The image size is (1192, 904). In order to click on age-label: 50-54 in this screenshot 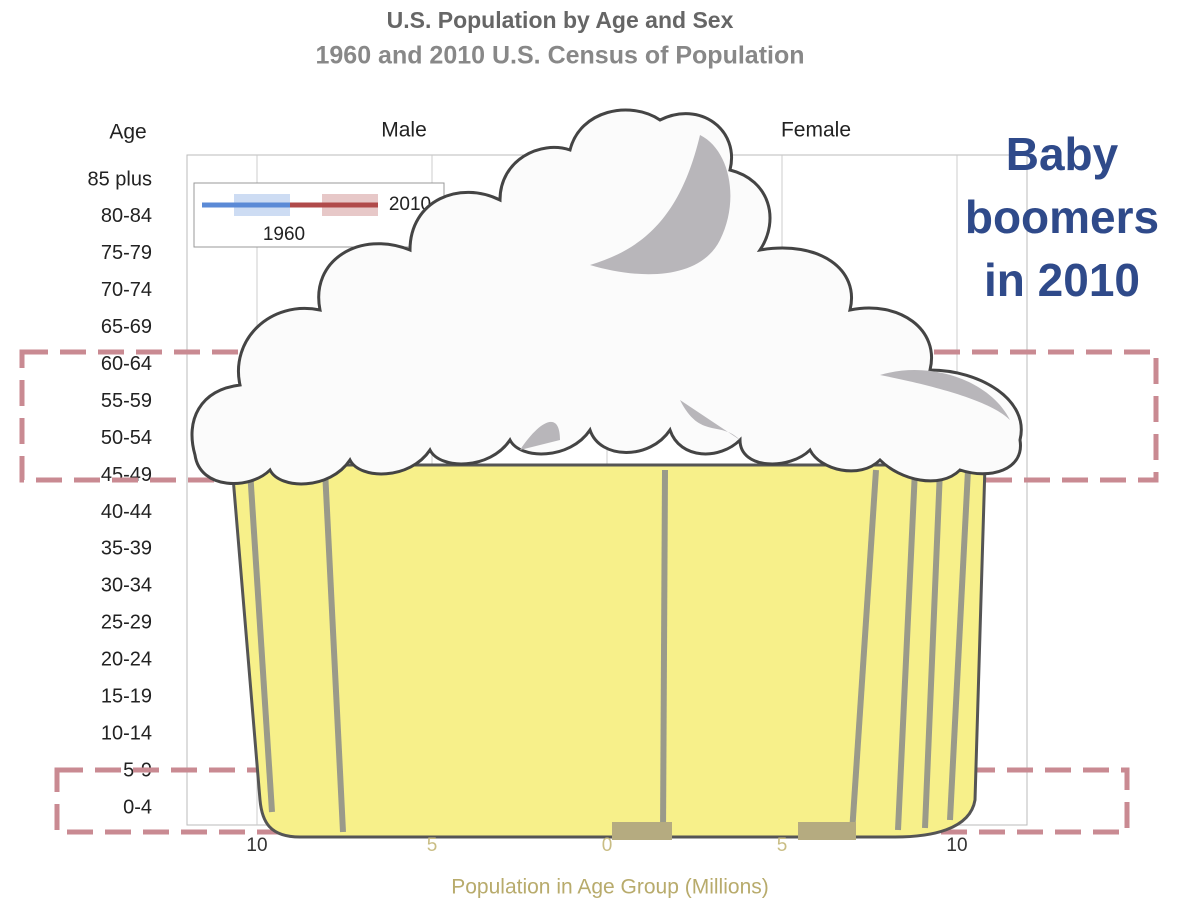, I will do `click(126, 438)`.